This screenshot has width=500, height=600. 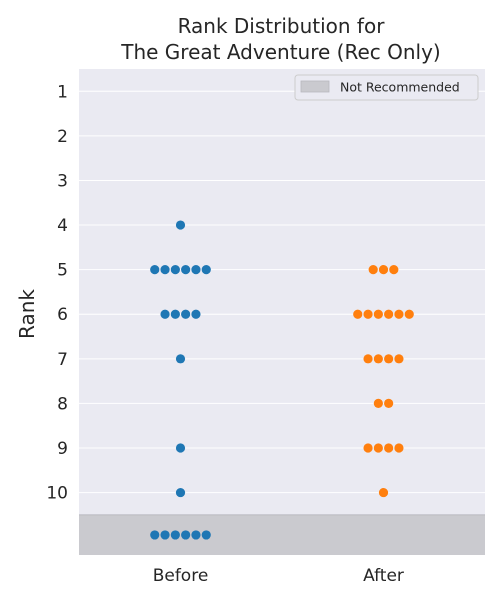 What do you see at coordinates (62, 181) in the screenshot?
I see `y-tick-label: 3` at bounding box center [62, 181].